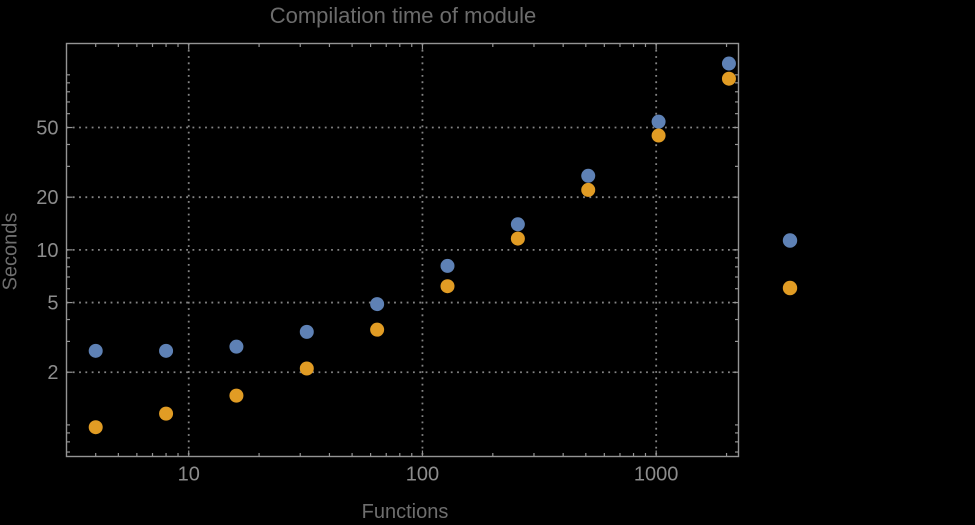  I want to click on x-tick-label: 100, so click(422, 475).